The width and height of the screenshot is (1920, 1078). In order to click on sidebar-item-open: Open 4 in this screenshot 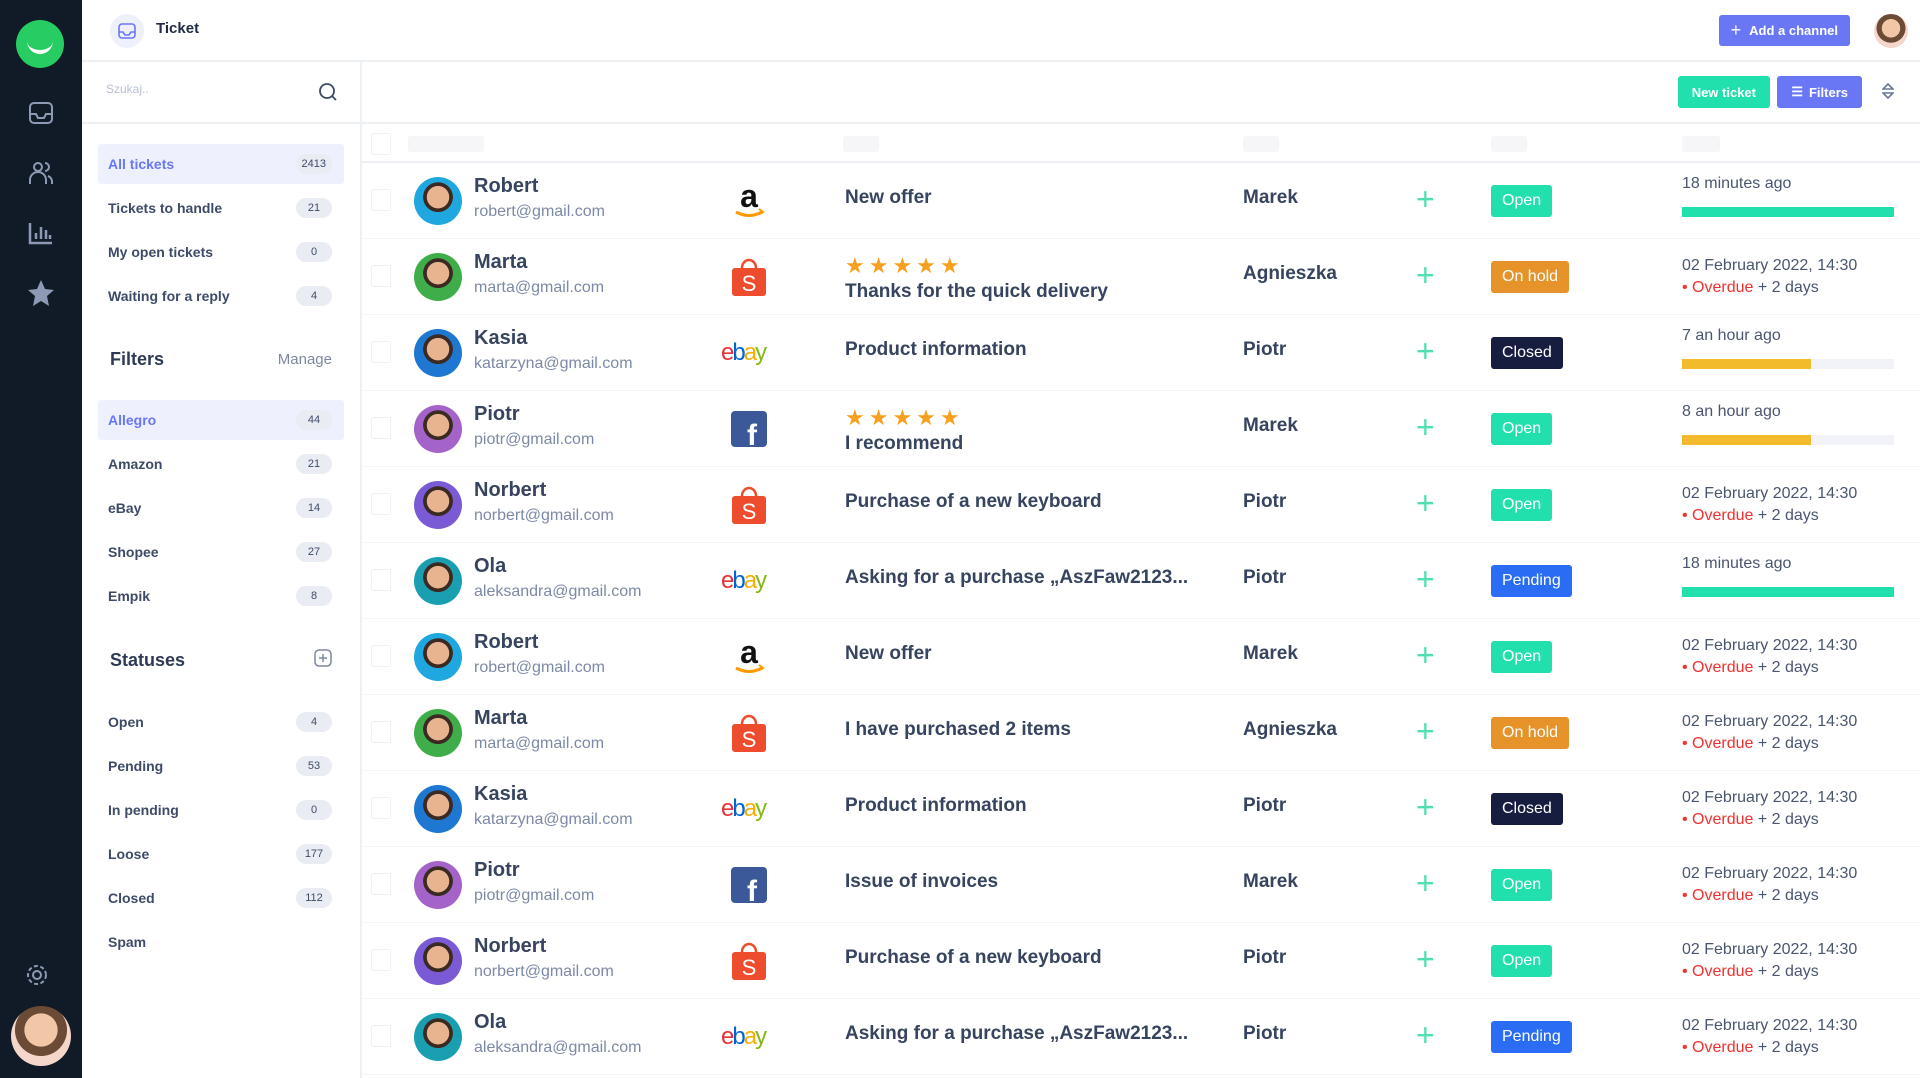, I will do `click(221, 722)`.